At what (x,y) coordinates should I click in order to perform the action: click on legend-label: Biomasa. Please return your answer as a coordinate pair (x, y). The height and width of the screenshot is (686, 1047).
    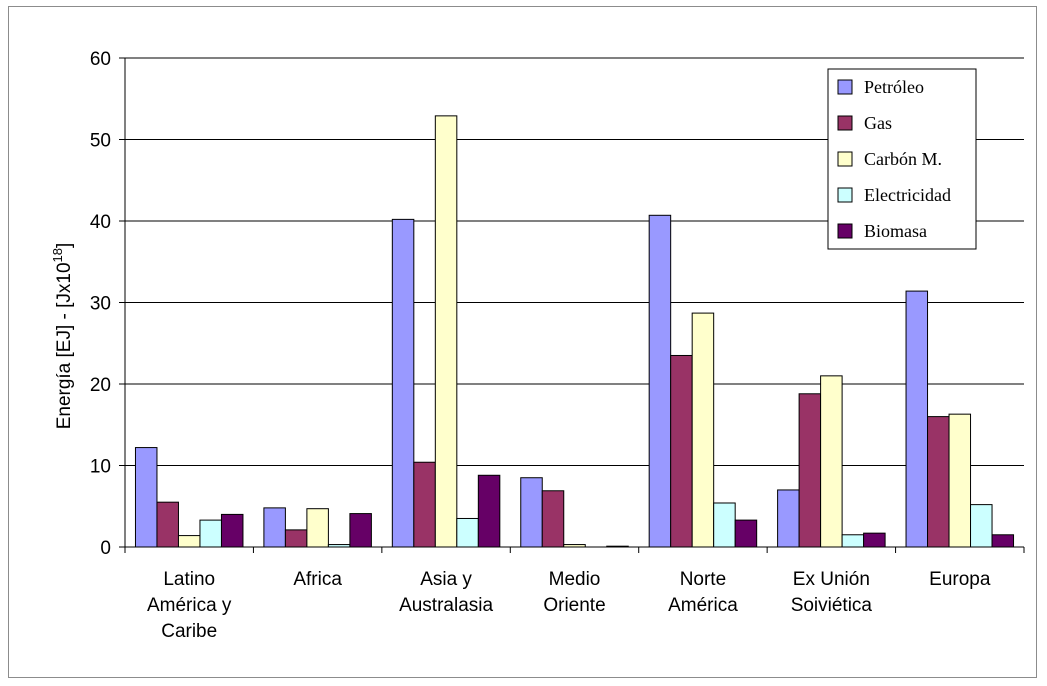
    Looking at the image, I should click on (895, 231).